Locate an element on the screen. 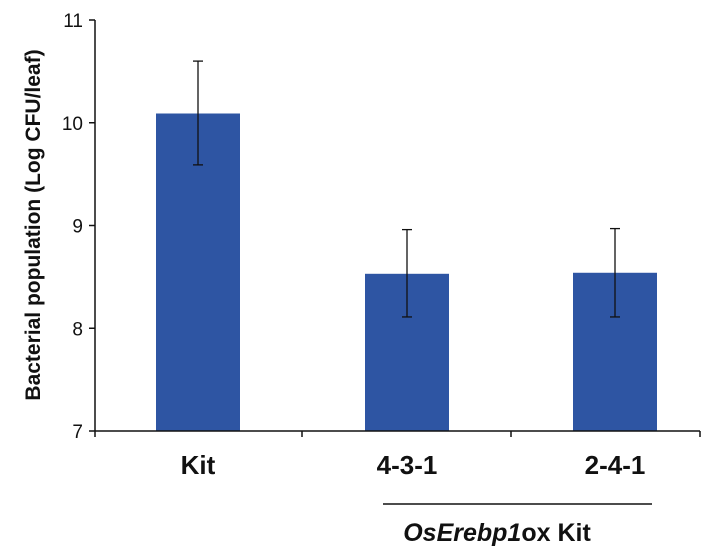  bar-Kit is located at coordinates (198, 272).